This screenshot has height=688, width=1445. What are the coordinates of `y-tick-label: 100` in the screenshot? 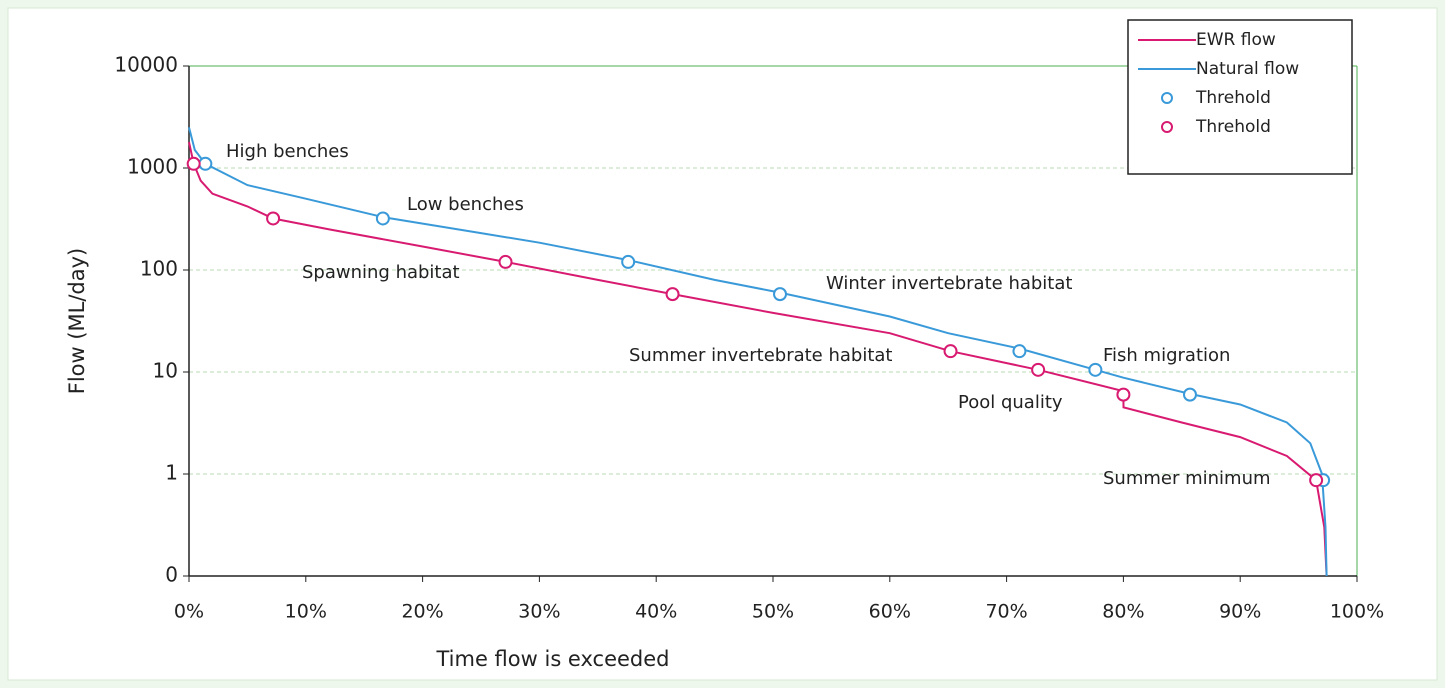 It's located at (159, 269).